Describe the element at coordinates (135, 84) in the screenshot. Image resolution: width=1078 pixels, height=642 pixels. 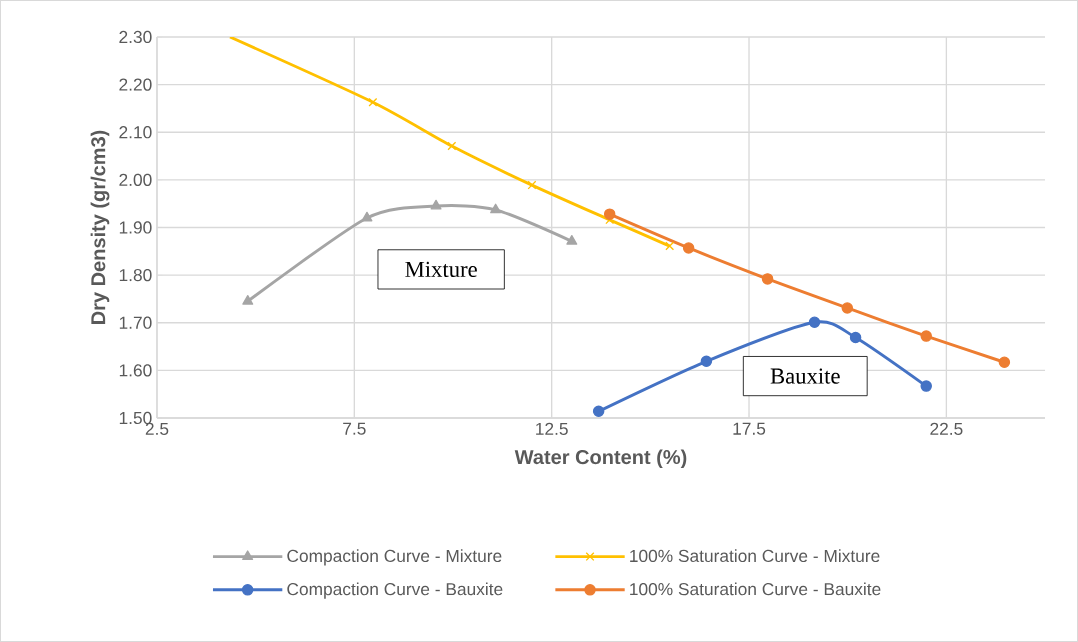
I see `y-tick-label: 2.20` at that location.